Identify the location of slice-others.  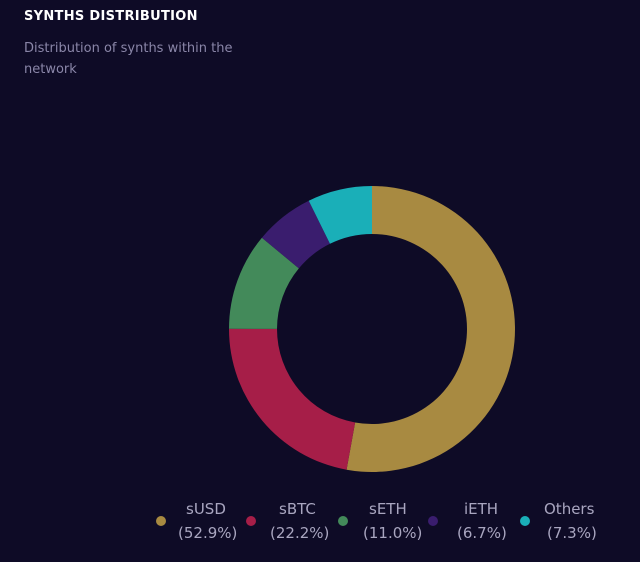
(340, 215).